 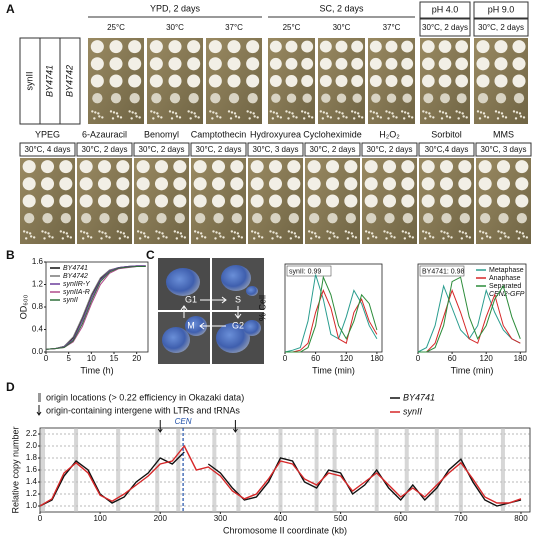 What do you see at coordinates (32, 481) in the screenshot?
I see `y-tick-label: 1.4` at bounding box center [32, 481].